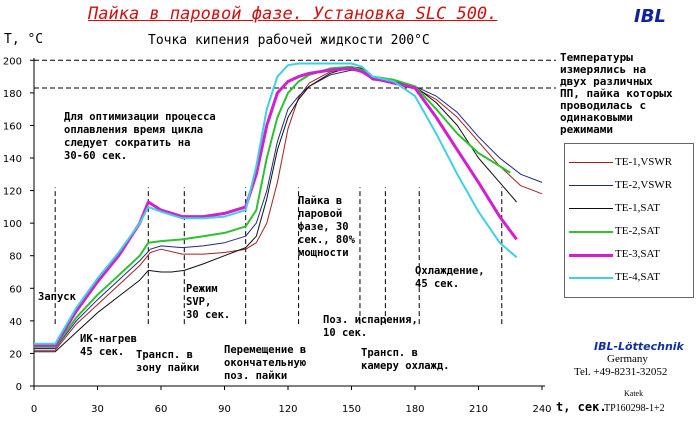 This screenshot has height=421, width=700. I want to click on x-tick-label: 30, so click(97, 409).